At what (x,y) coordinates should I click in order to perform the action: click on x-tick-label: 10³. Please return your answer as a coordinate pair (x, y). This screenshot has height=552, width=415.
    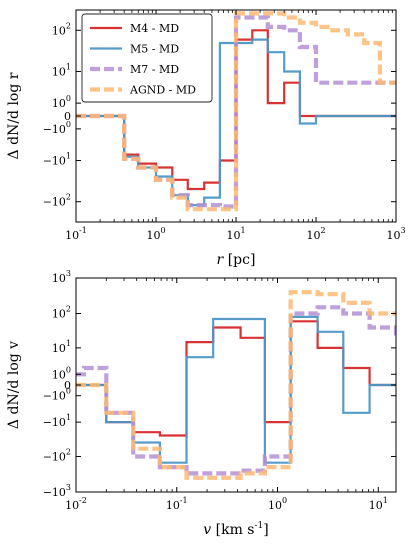
    Looking at the image, I should click on (395, 234).